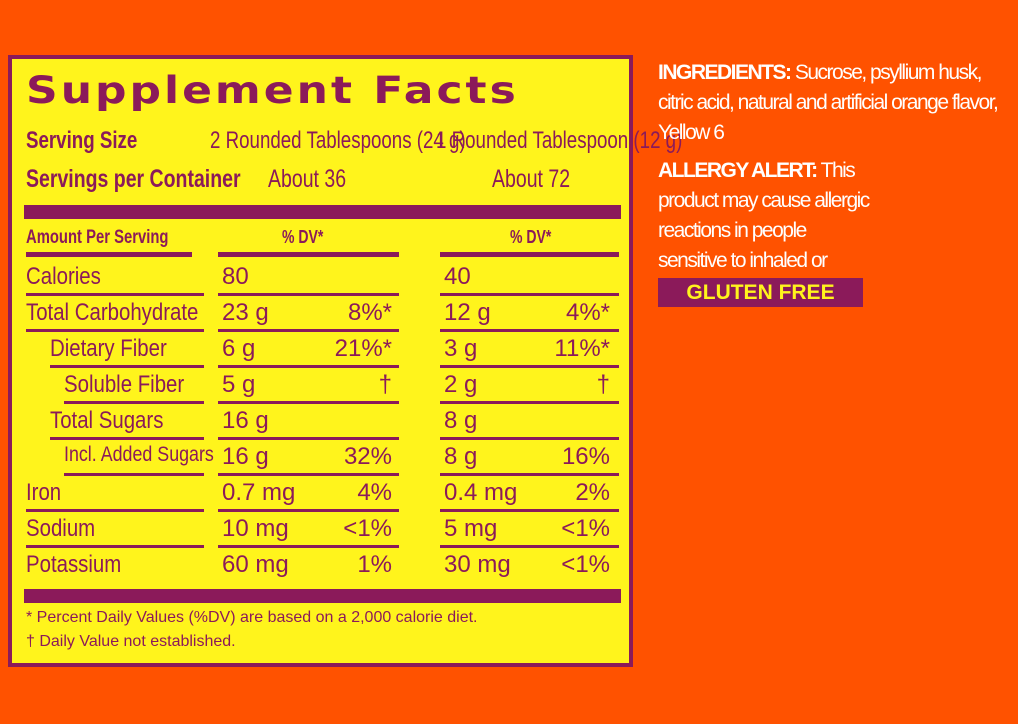 The image size is (1024, 724). Describe the element at coordinates (245, 312) in the screenshot. I see `amount-1: 23 g` at that location.